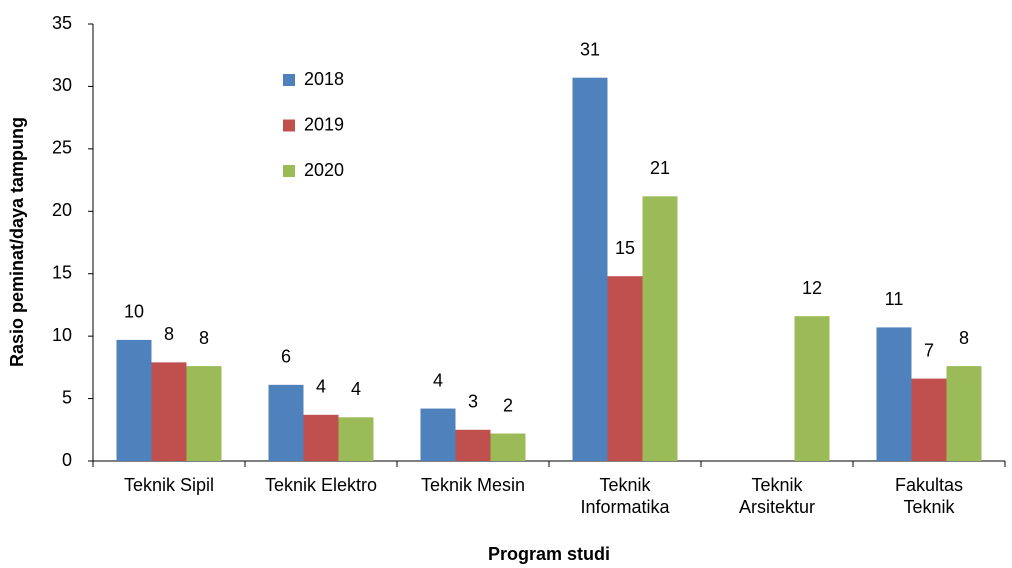 The image size is (1012, 568). What do you see at coordinates (62, 335) in the screenshot?
I see `y-tick-label: 10` at bounding box center [62, 335].